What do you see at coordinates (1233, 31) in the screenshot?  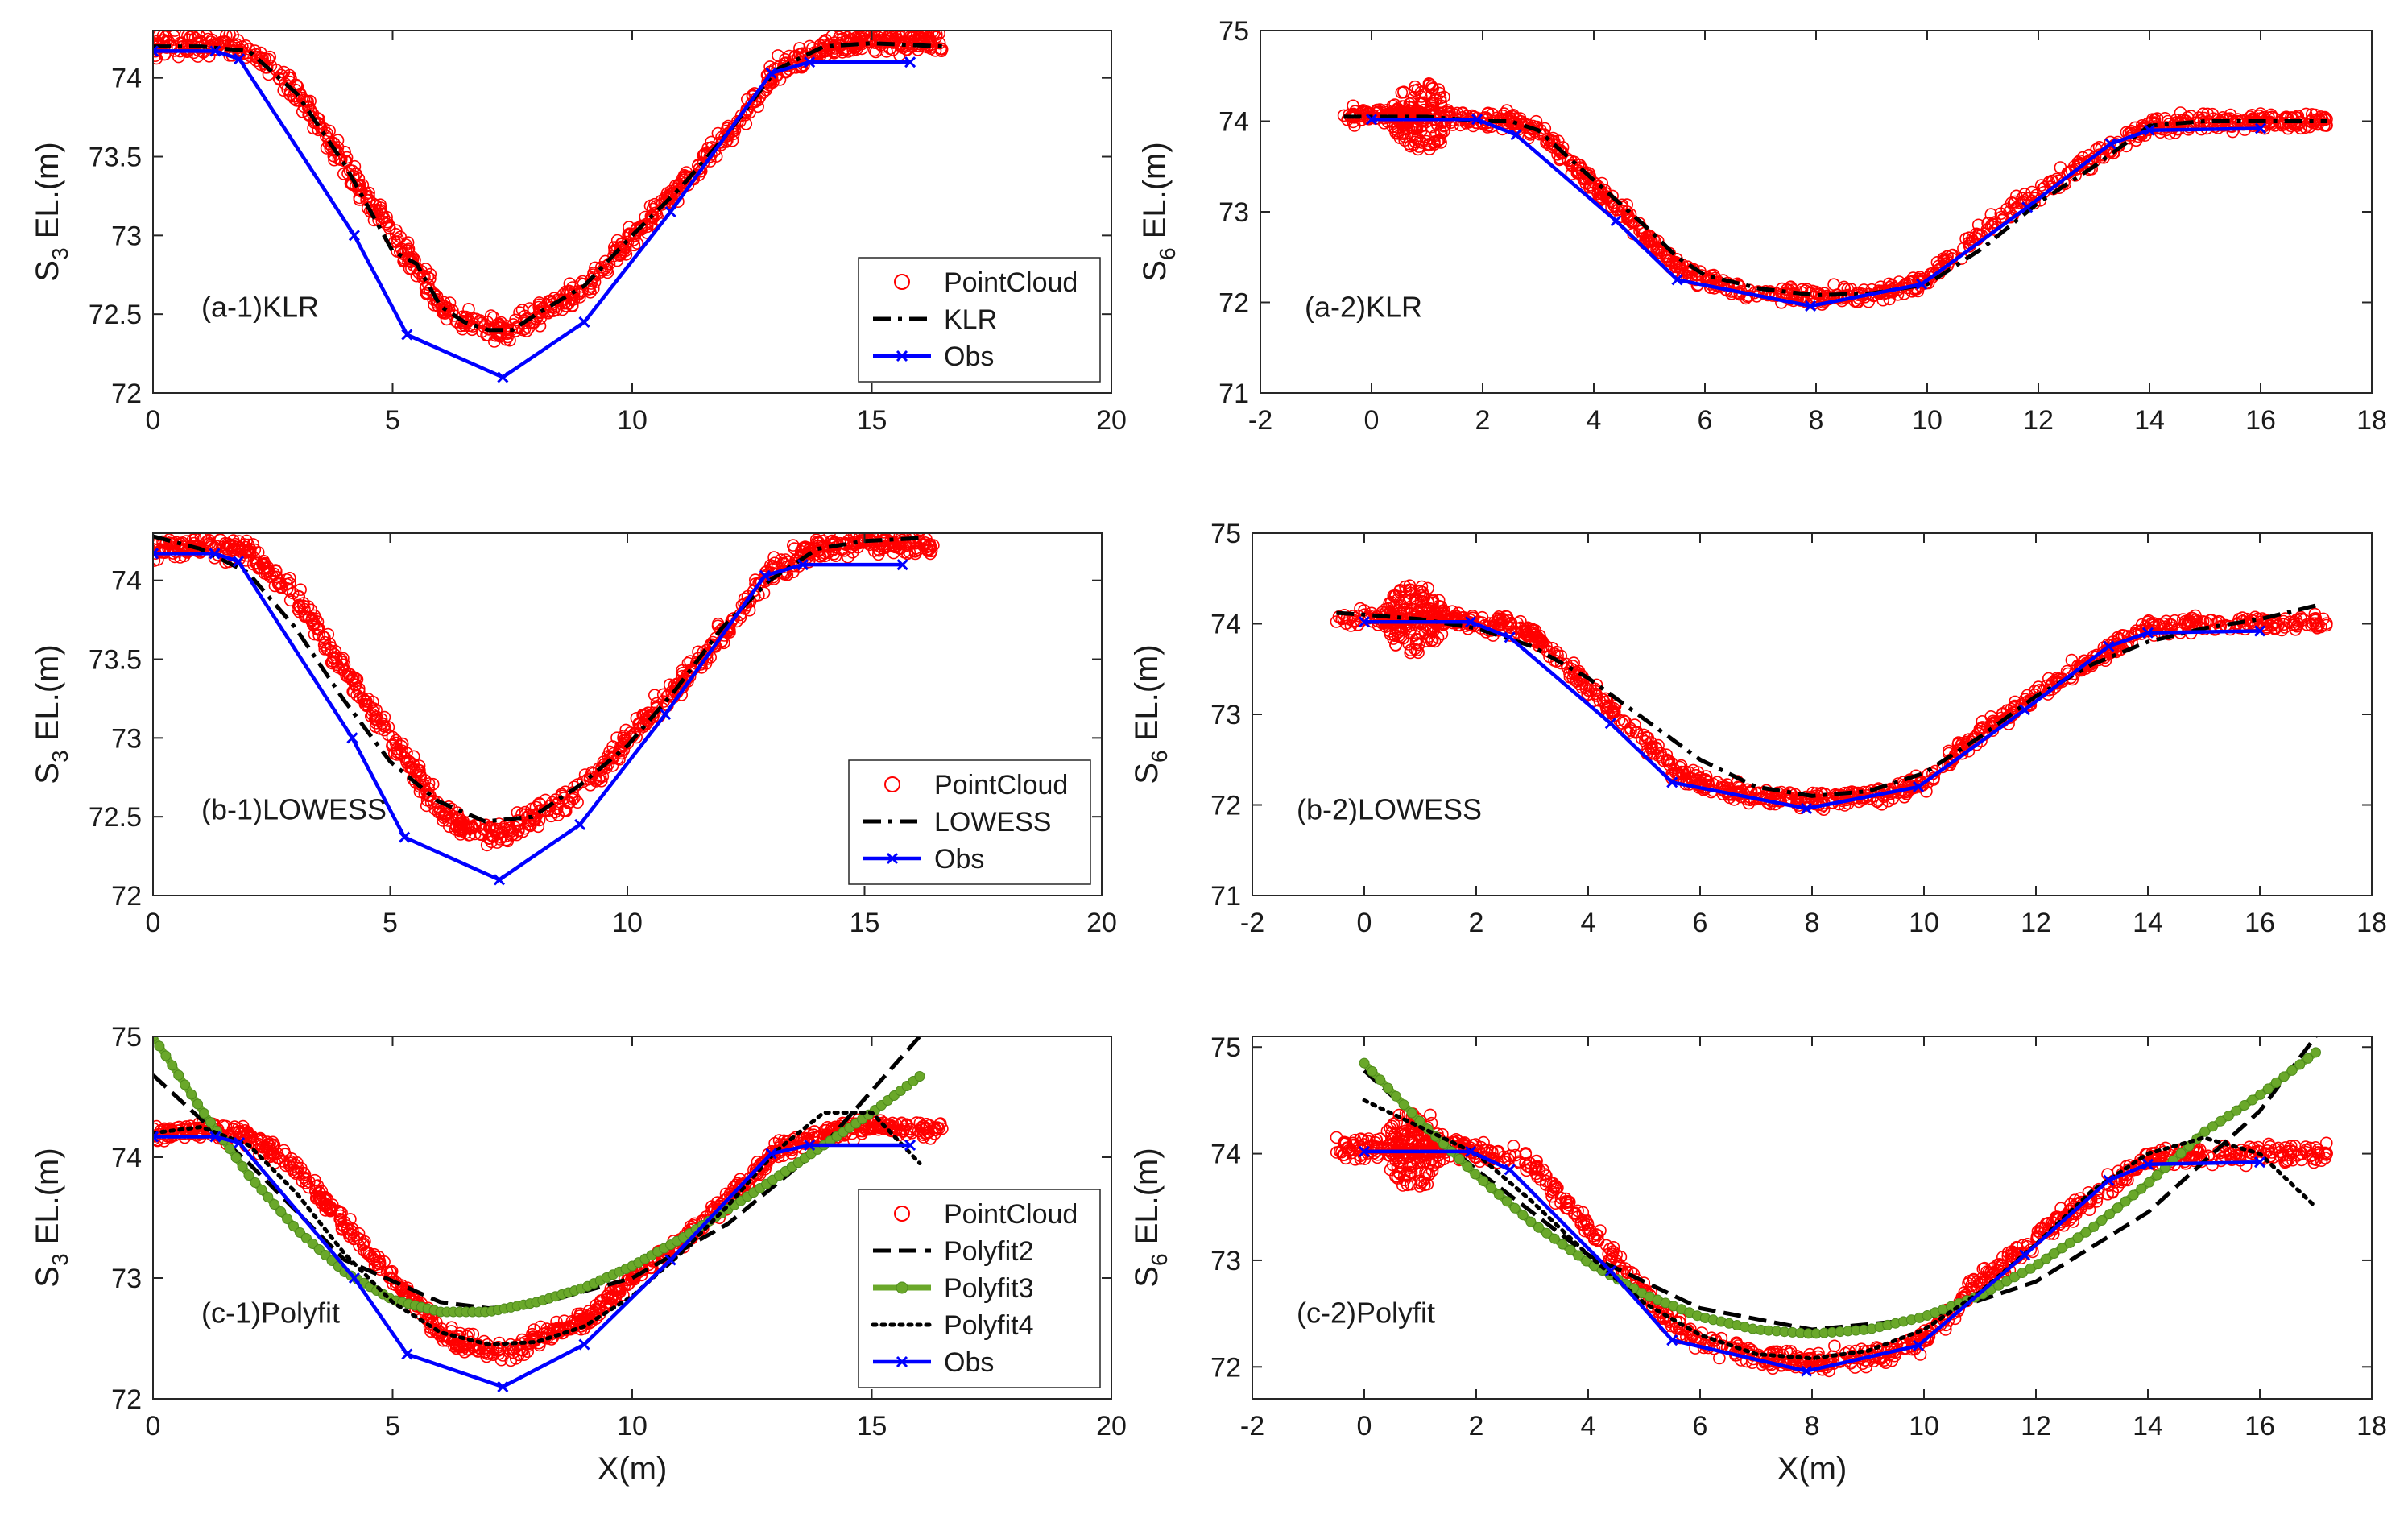 I see `y-tick-label: 75` at bounding box center [1233, 31].